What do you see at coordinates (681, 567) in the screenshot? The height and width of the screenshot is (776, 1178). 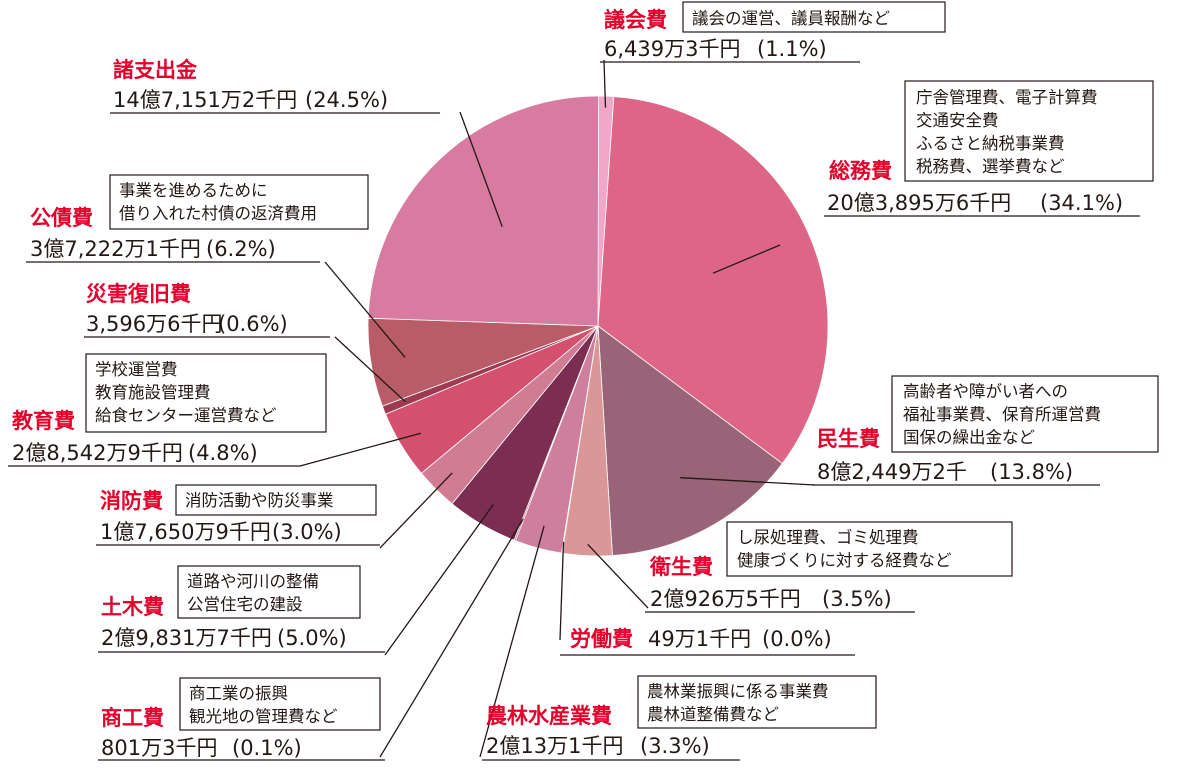 I see `slice-name-eisei: 衛生費` at bounding box center [681, 567].